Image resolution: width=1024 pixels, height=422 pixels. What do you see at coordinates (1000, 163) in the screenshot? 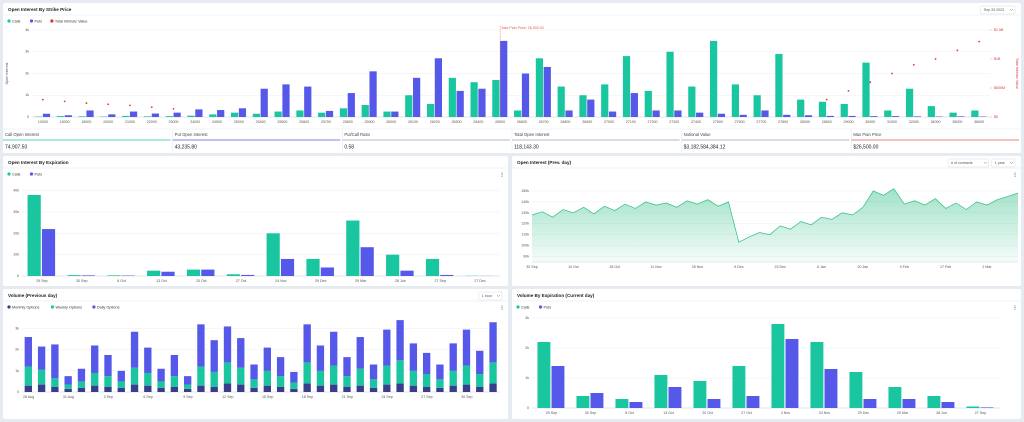
I see `dropdown-label: 1 year` at bounding box center [1000, 163].